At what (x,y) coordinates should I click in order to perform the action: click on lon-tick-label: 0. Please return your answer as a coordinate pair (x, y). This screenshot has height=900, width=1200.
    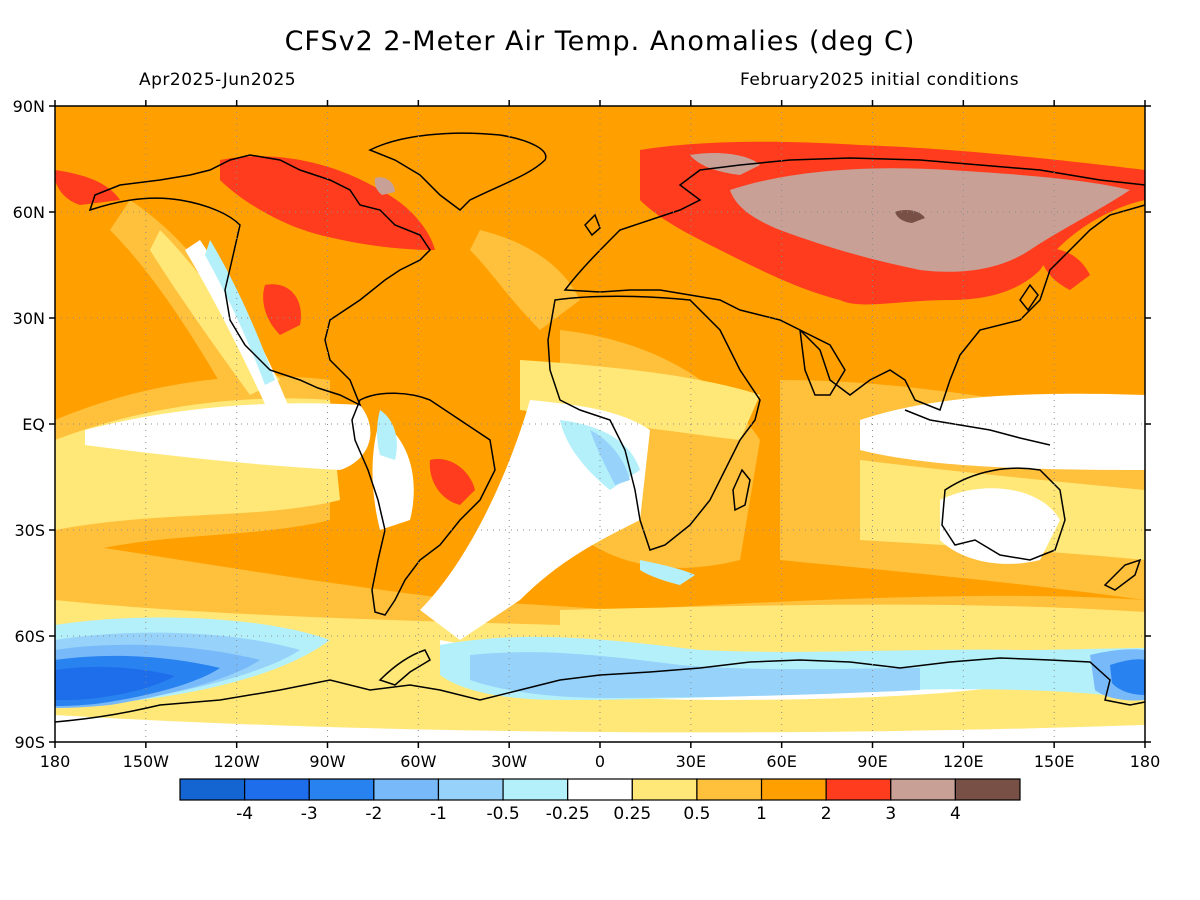
    Looking at the image, I should click on (600, 761).